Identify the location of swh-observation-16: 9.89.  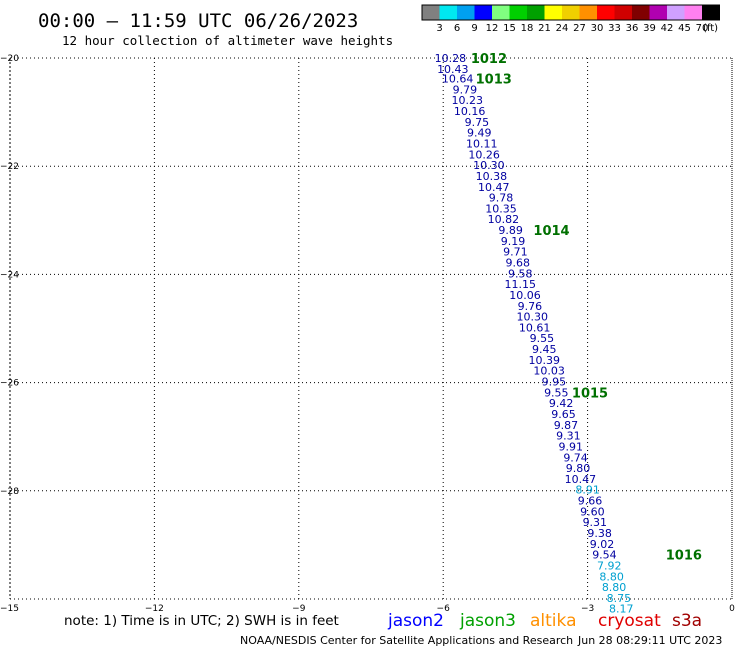
(510, 230).